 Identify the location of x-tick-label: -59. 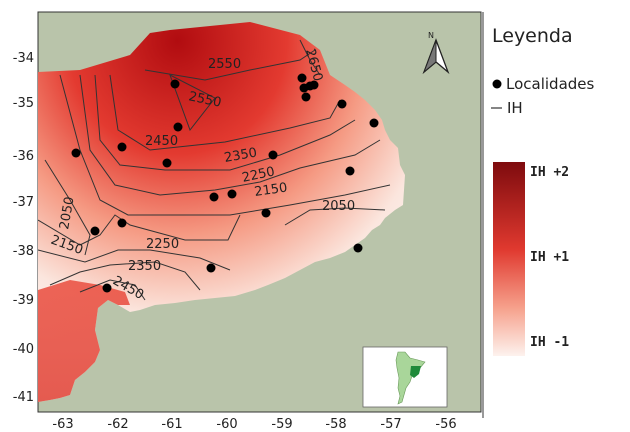
(281, 424).